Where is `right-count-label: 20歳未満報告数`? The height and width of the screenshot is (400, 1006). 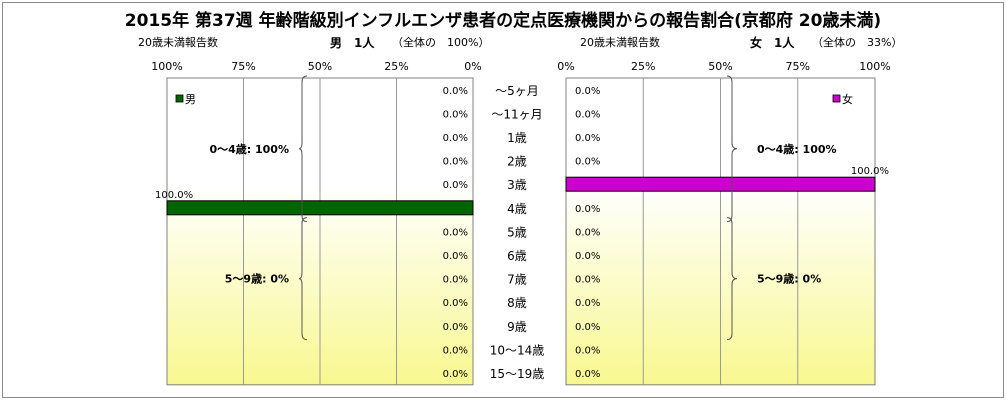 right-count-label: 20歳未満報告数 is located at coordinates (620, 42).